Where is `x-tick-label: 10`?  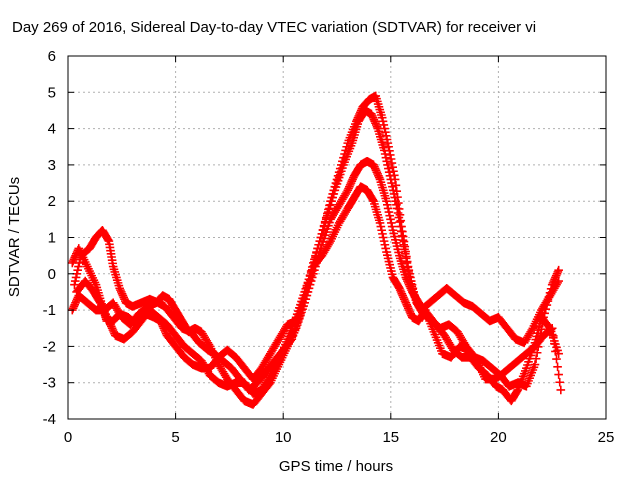
x-tick-label: 10 is located at coordinates (283, 437).